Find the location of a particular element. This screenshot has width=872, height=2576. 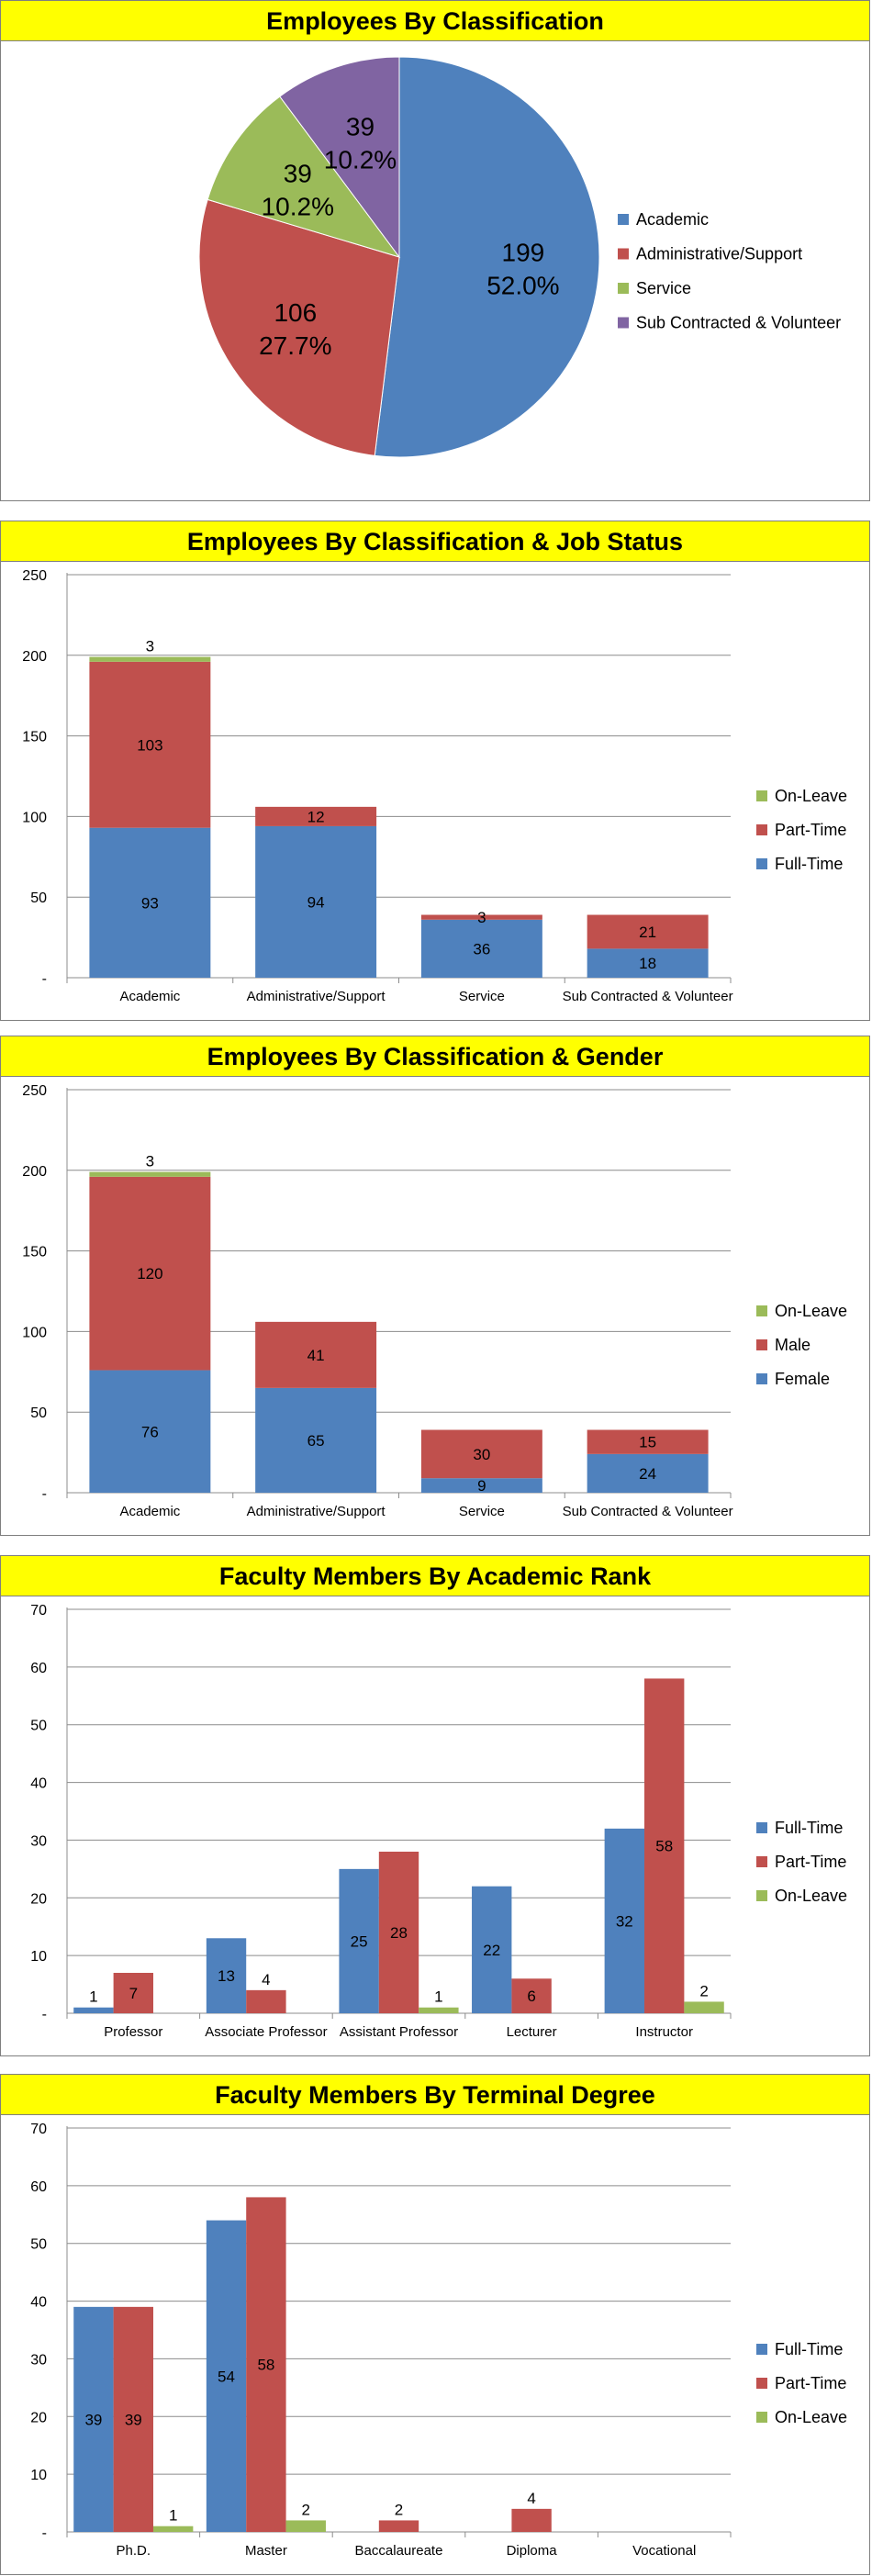

data-label: 21 is located at coordinates (647, 932).